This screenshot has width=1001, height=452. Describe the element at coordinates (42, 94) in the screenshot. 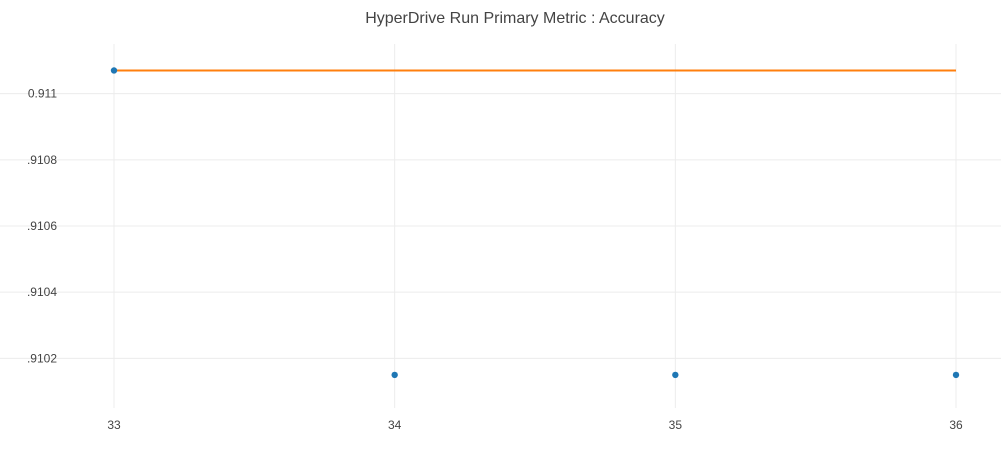

I see `y-tick-label: 0.911` at that location.